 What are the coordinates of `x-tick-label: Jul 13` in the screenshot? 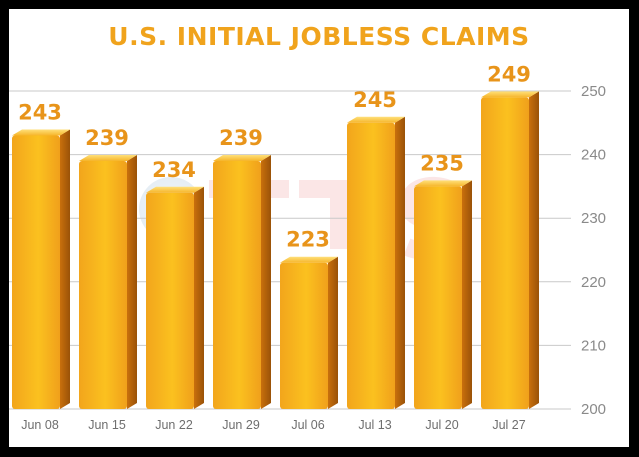 It's located at (374, 425).